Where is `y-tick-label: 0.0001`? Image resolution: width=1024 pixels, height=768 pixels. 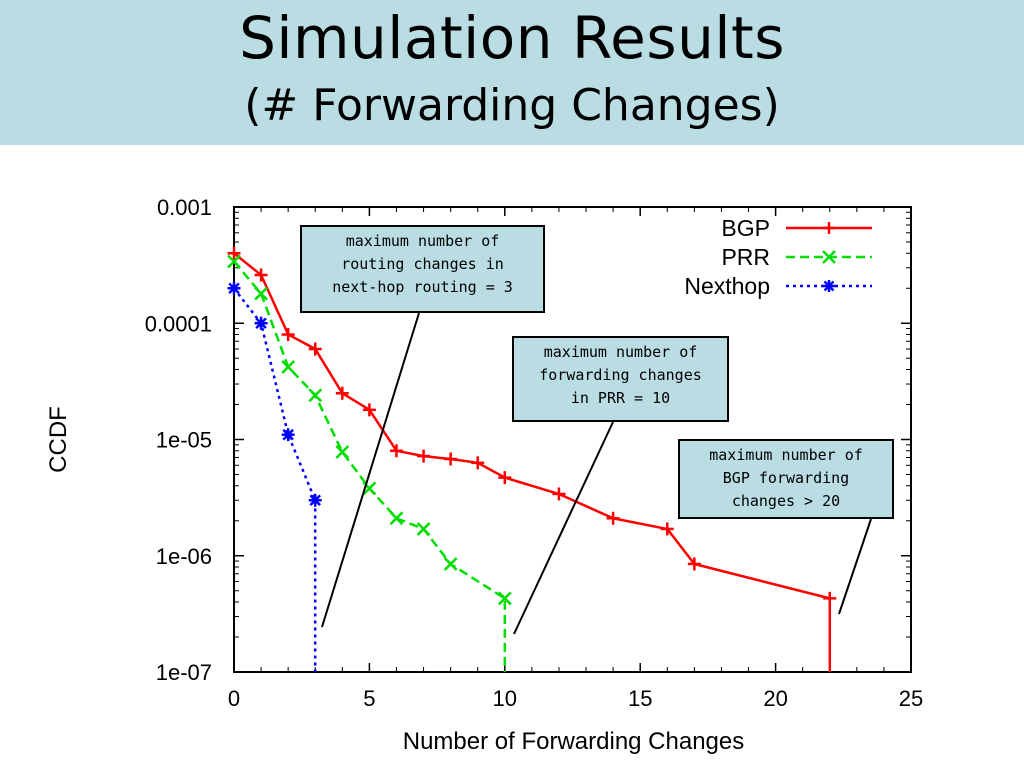
y-tick-label: 0.0001 is located at coordinates (178, 323).